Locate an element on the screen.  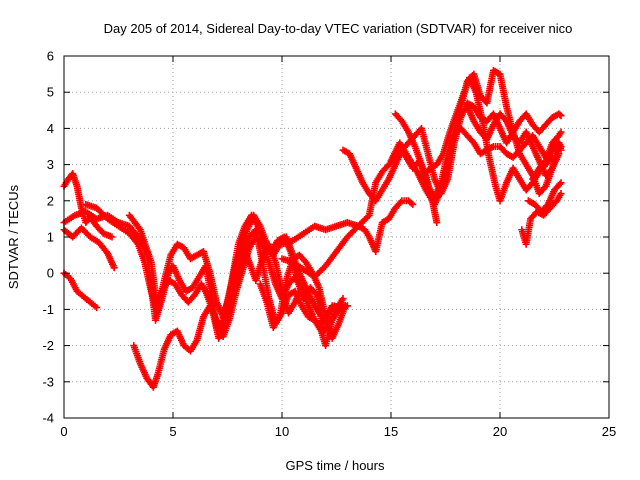
x-tick-label: 20 is located at coordinates (500, 431).